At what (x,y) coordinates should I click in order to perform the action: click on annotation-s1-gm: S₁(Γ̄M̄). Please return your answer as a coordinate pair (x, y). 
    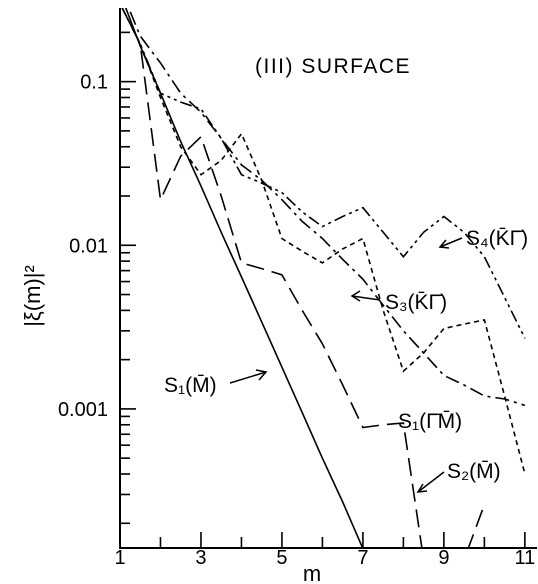
    Looking at the image, I should click on (430, 421).